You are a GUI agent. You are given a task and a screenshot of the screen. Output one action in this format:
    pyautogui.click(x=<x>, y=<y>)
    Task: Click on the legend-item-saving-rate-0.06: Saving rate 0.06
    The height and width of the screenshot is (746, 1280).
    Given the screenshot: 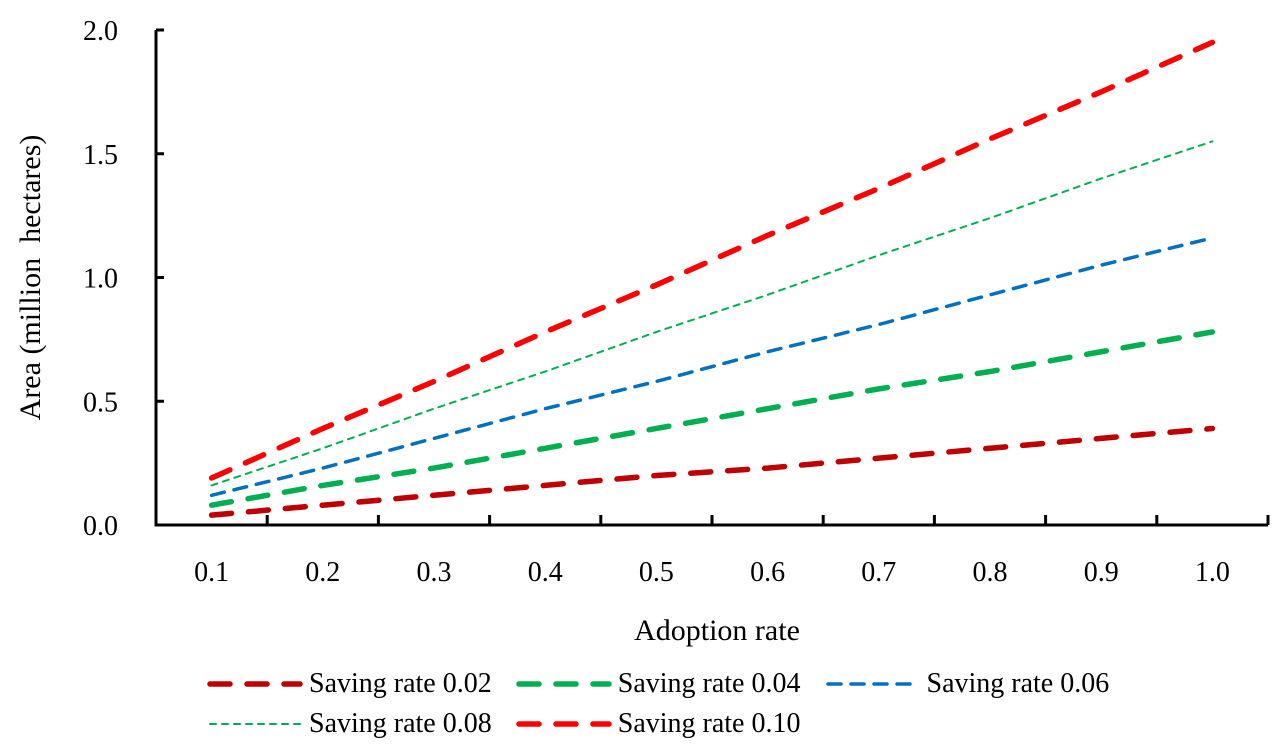 What is the action you would take?
    pyautogui.click(x=966, y=684)
    